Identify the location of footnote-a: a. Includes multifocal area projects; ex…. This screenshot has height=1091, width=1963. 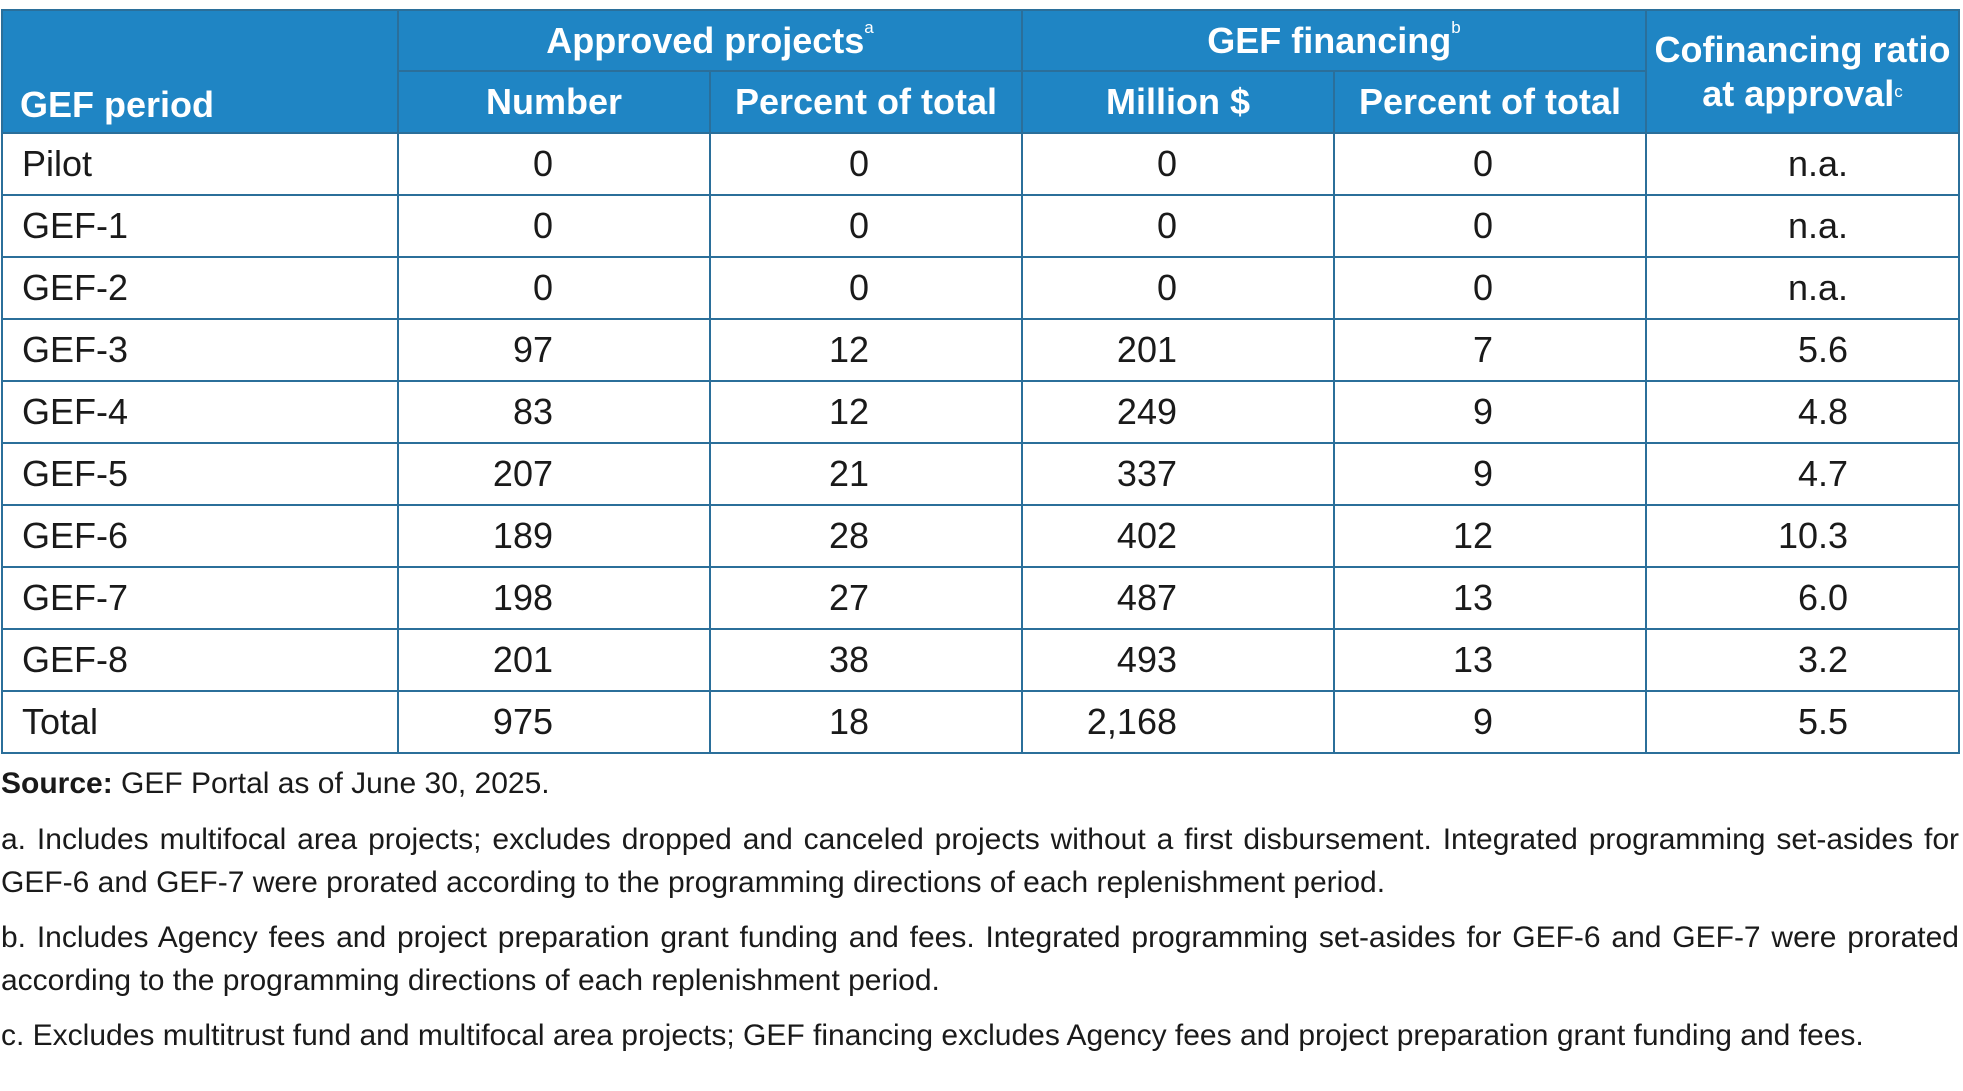
(980, 861).